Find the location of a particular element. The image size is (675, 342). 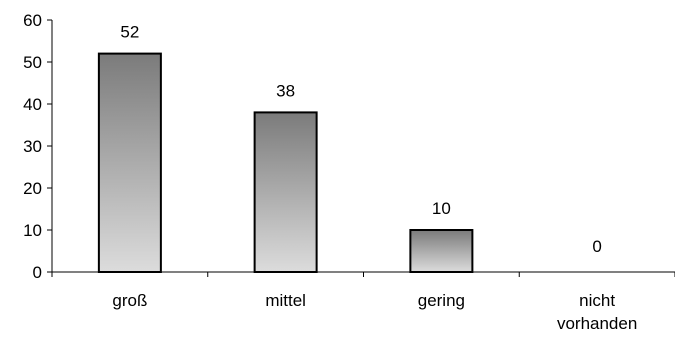

y-tick-label: 10 is located at coordinates (32, 230).